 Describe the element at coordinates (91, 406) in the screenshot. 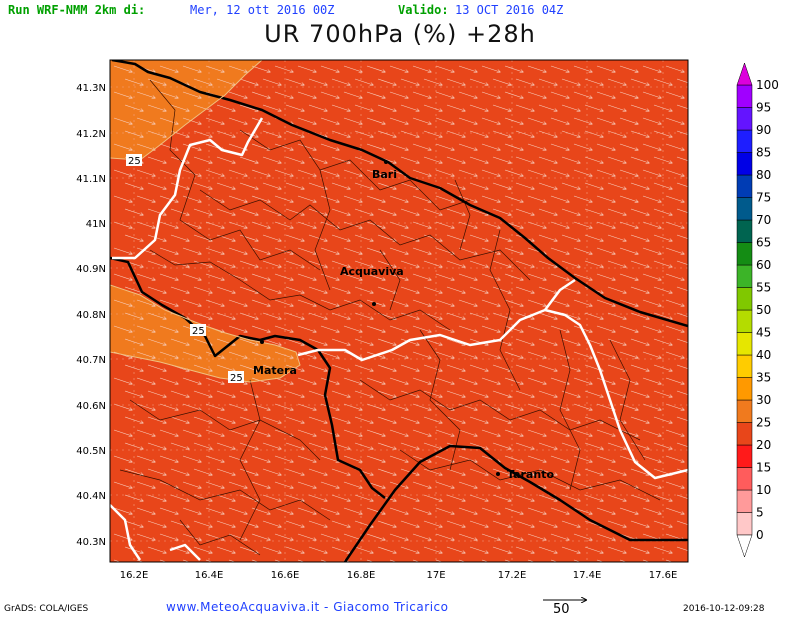

I see `lat-label: 40.6N` at that location.